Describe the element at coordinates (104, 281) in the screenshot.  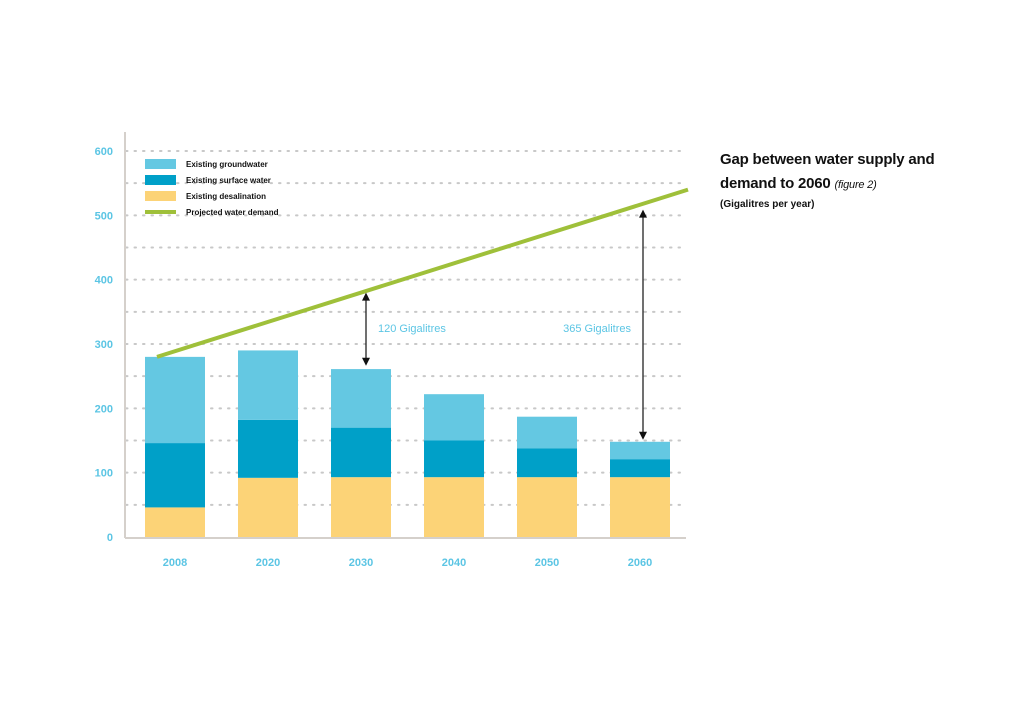
I see `y-tick-label: 400` at that location.